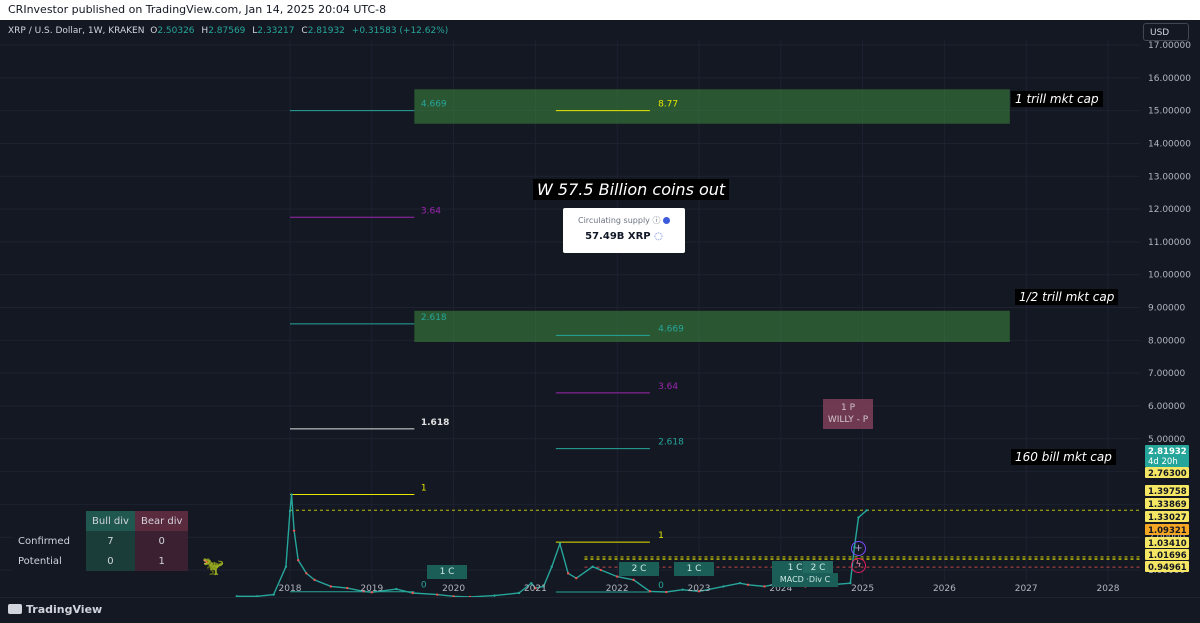 The image size is (1200, 623). What do you see at coordinates (712, 106) in the screenshot?
I see `one-trill-zone` at bounding box center [712, 106].